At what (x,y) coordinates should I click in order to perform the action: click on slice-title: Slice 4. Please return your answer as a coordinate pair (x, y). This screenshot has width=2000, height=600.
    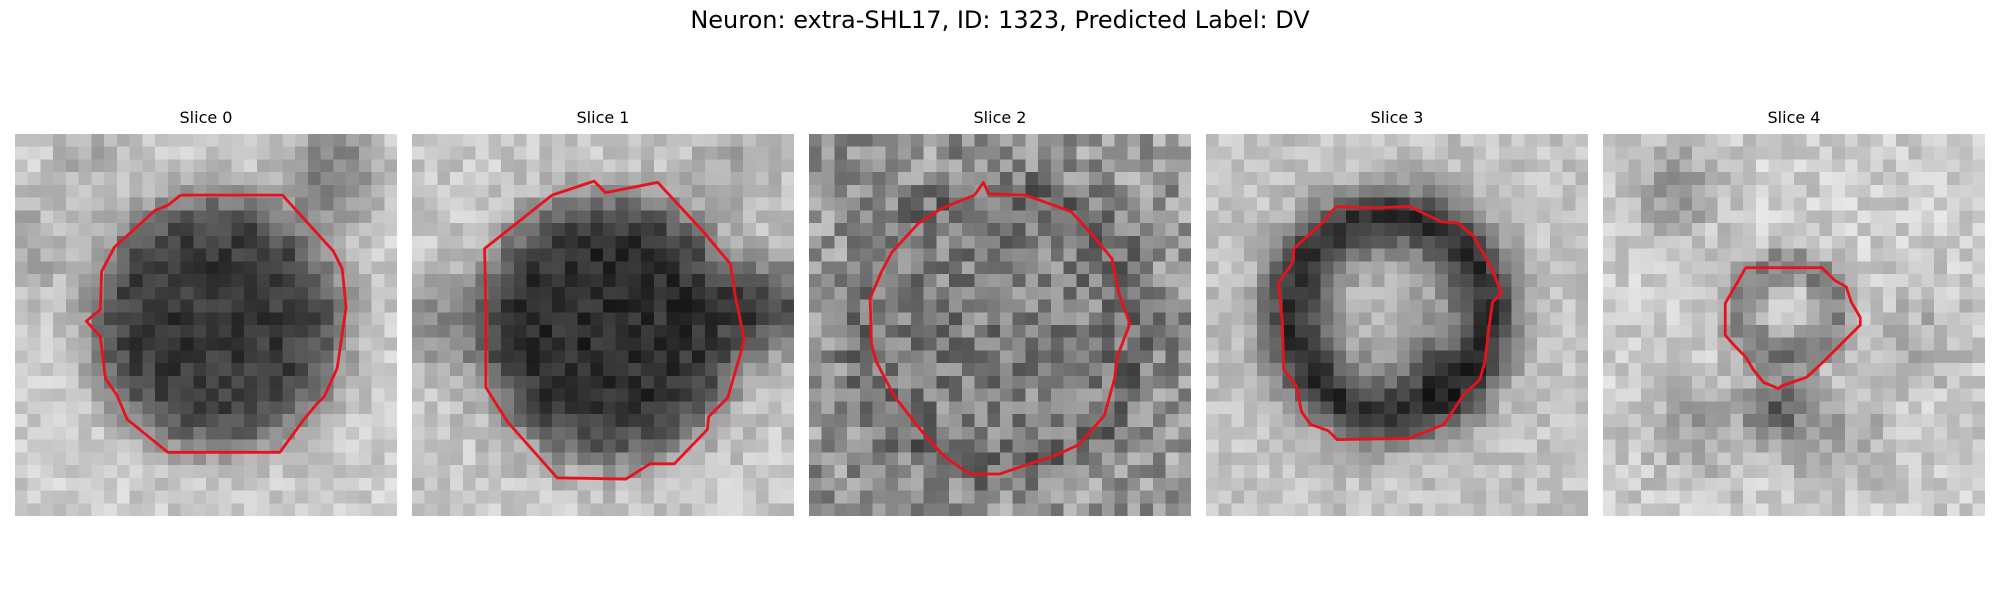
    Looking at the image, I should click on (1794, 117).